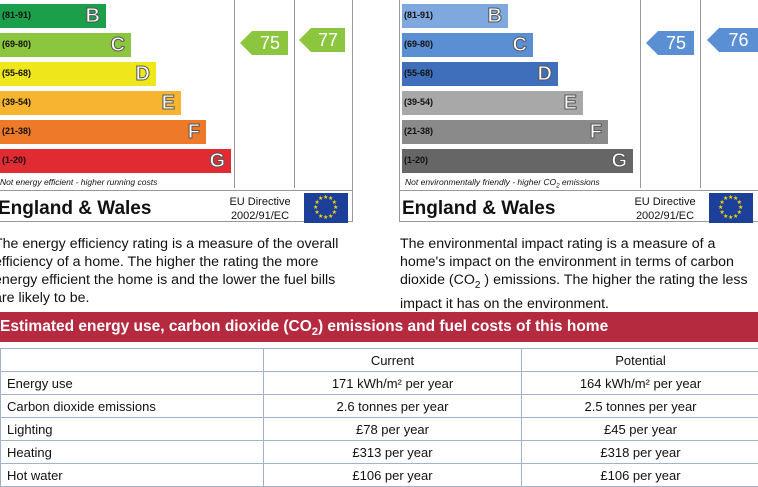 The image size is (758, 487). I want to click on row-current: 2.6 tonnes per year, so click(393, 406).